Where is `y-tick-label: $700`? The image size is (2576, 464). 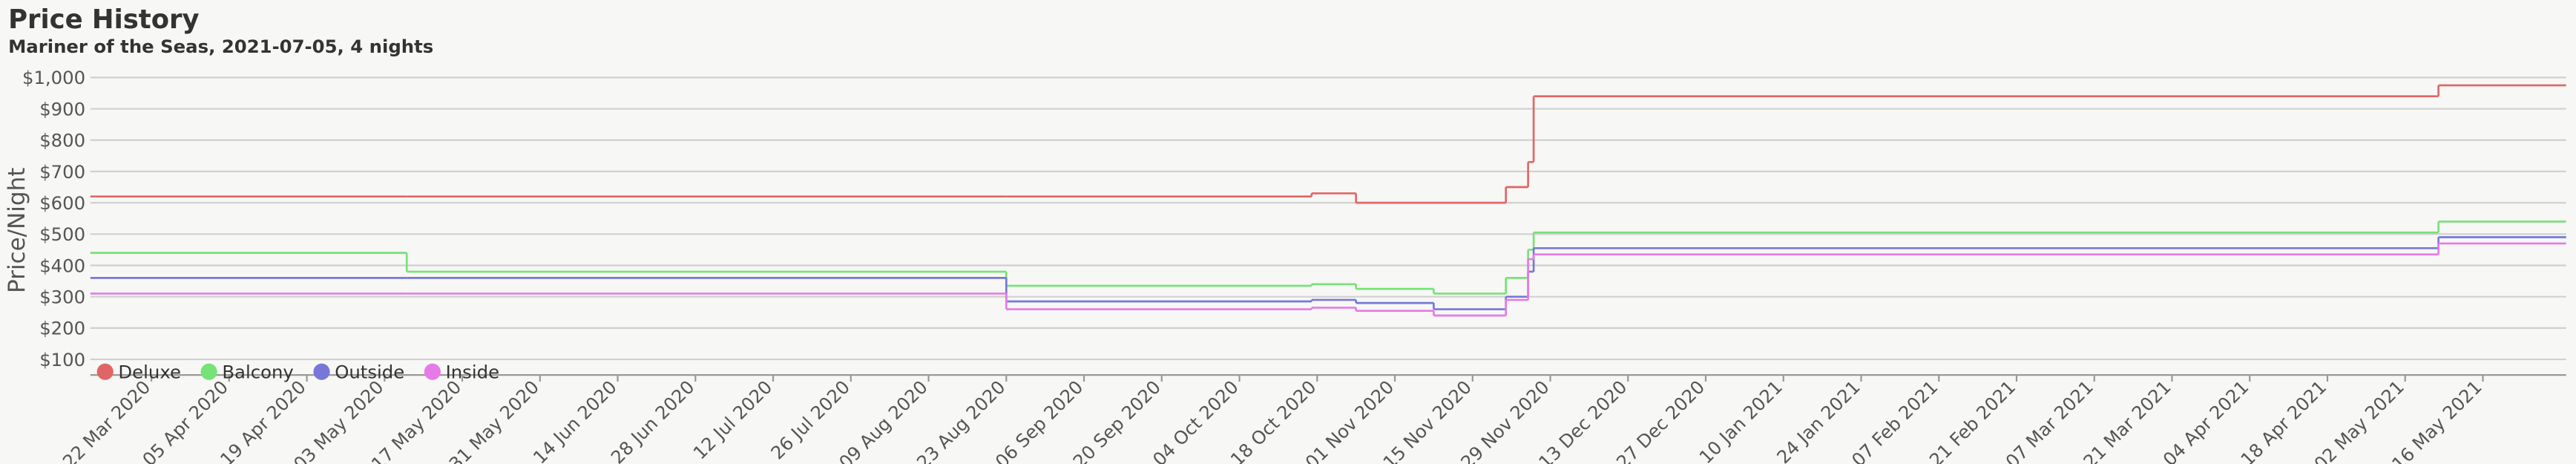 y-tick-label: $700 is located at coordinates (62, 172).